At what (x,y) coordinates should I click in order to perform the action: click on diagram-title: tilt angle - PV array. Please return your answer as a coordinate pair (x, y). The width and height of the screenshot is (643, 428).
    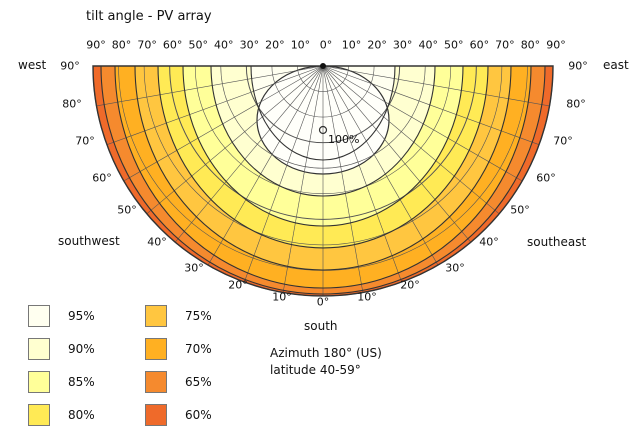
    Looking at the image, I should click on (149, 16).